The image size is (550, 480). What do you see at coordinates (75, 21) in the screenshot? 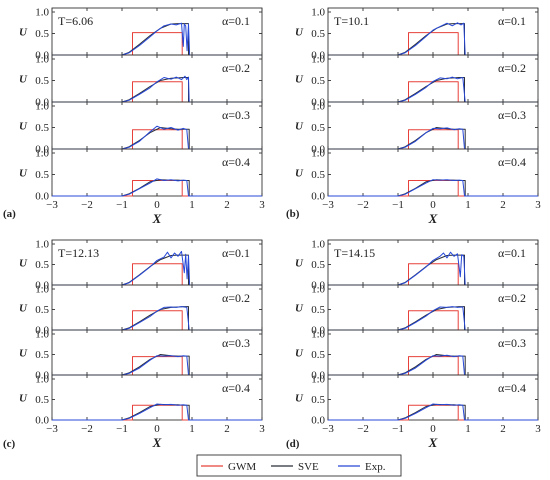
I see `time-label: T=6.06` at bounding box center [75, 21].